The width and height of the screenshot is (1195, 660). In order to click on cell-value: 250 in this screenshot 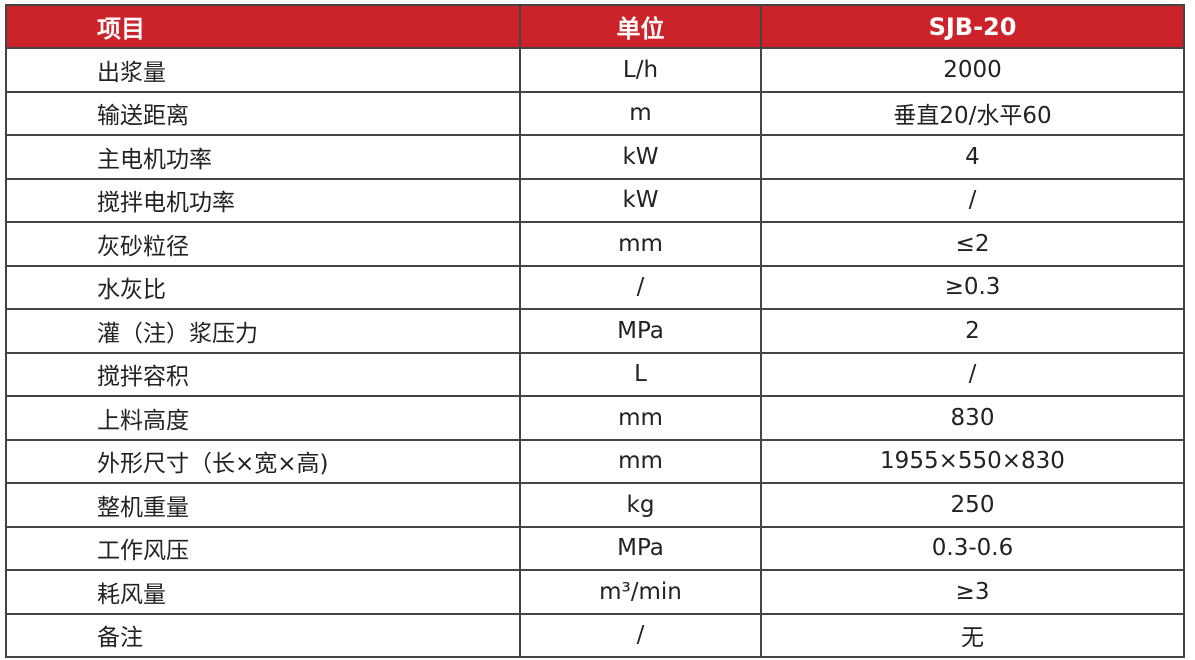, I will do `click(972, 505)`.